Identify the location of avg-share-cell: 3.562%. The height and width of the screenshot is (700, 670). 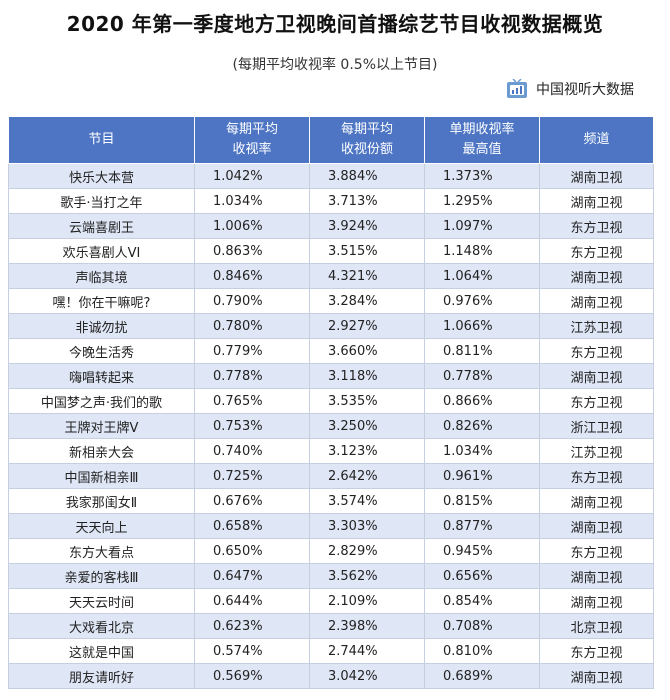
(367, 576).